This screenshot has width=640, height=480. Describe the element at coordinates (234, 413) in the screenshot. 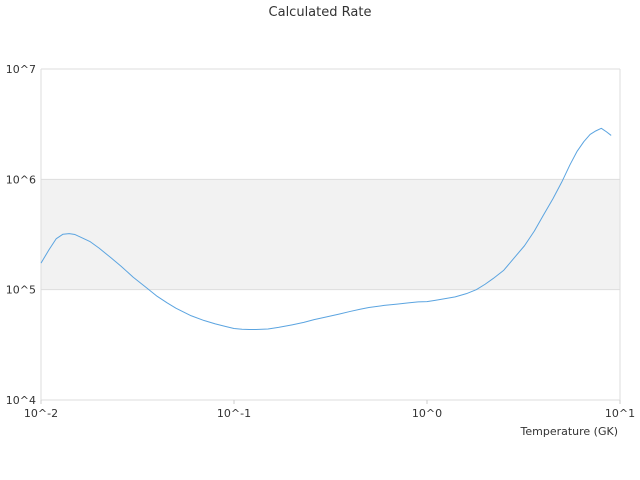

I see `x-tick-label-1: 10^-1` at that location.